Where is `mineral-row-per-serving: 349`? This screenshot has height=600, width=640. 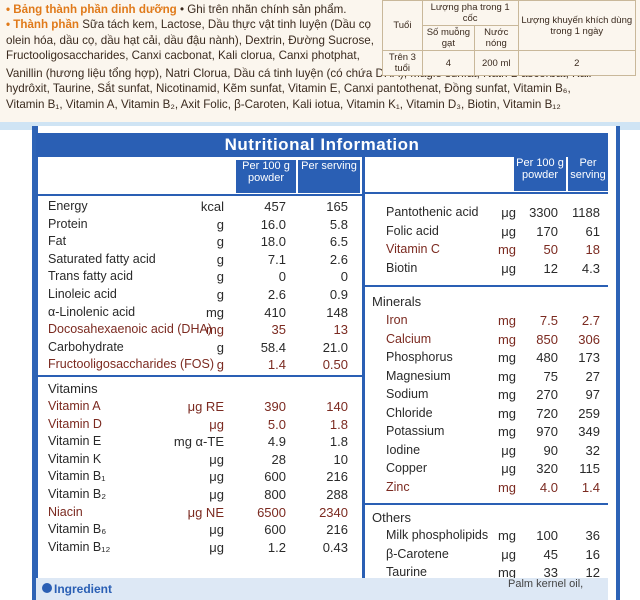
mineral-row-per-serving: 349 is located at coordinates (589, 431).